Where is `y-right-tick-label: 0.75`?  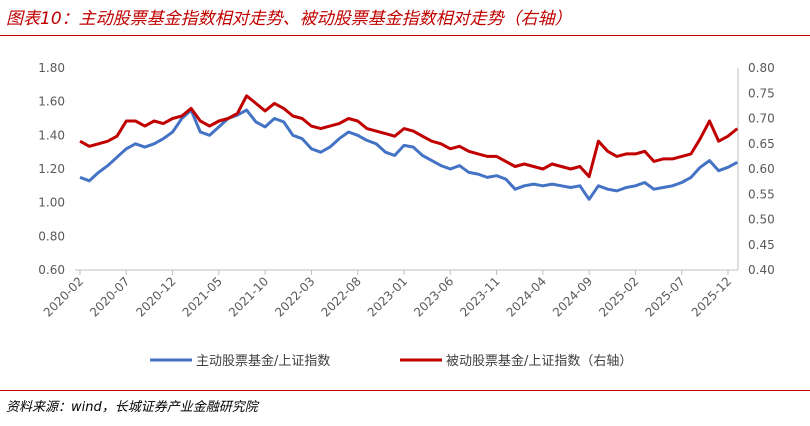
y-right-tick-label: 0.75 is located at coordinates (761, 93).